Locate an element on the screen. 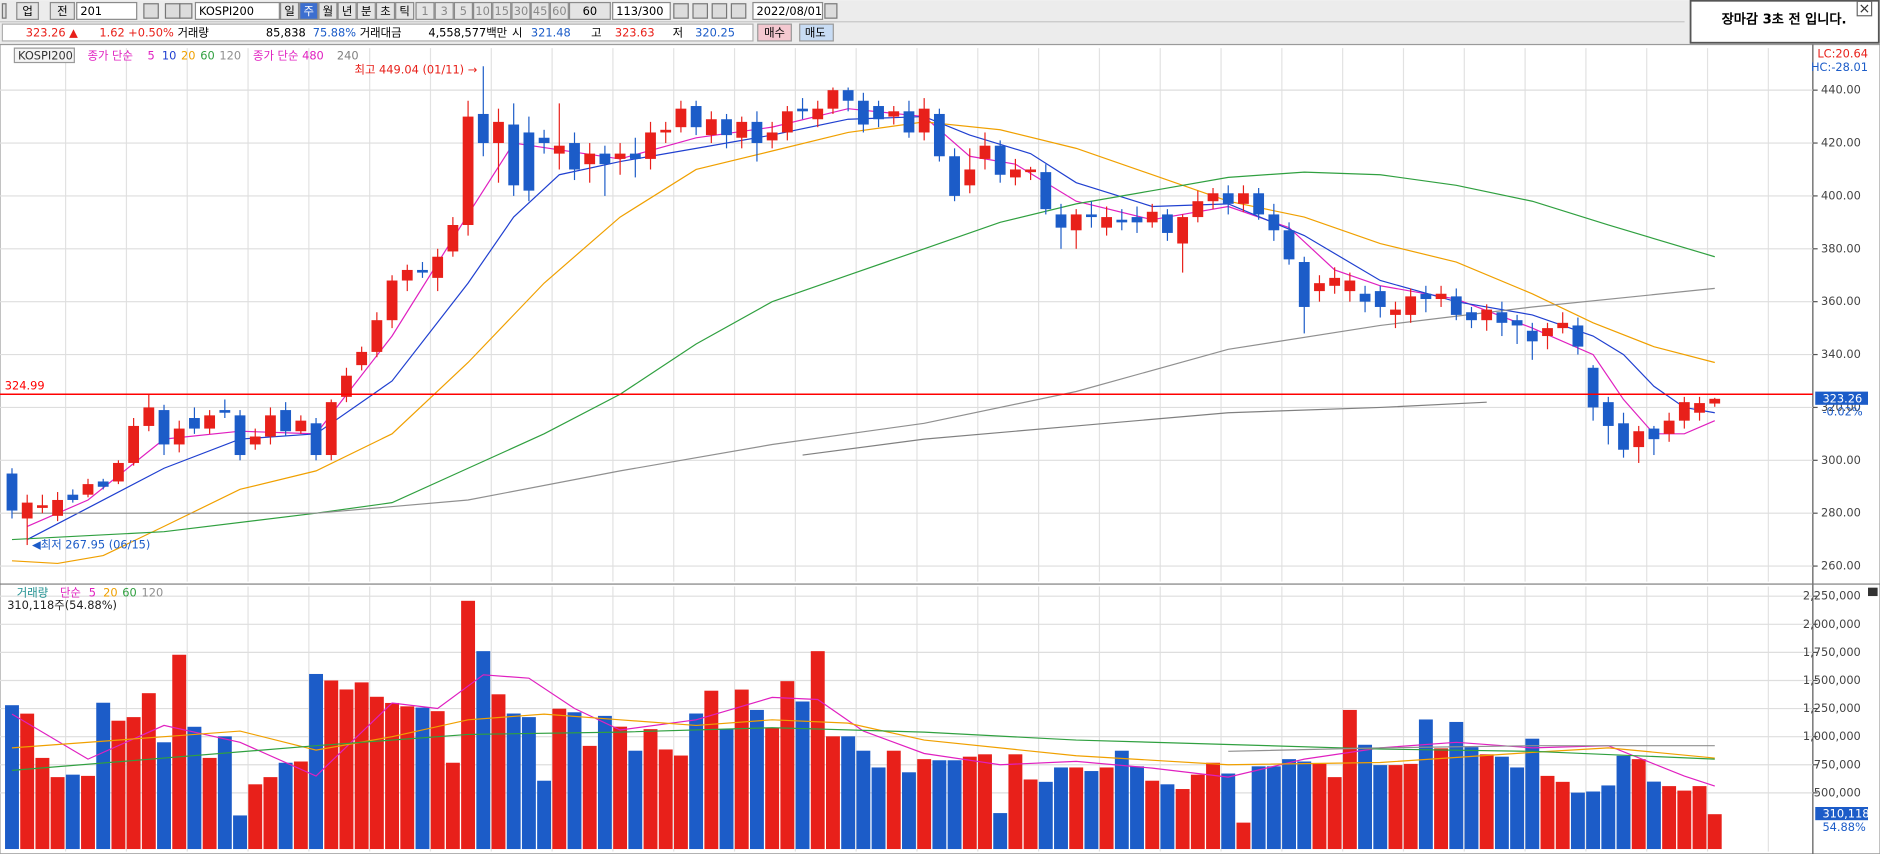  toolbar-label: 년 is located at coordinates (347, 11).